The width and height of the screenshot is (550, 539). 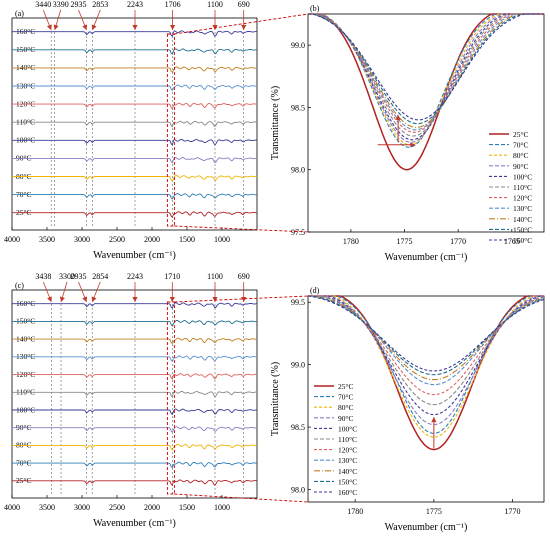 I want to click on panel-label: (a), so click(x=19, y=13).